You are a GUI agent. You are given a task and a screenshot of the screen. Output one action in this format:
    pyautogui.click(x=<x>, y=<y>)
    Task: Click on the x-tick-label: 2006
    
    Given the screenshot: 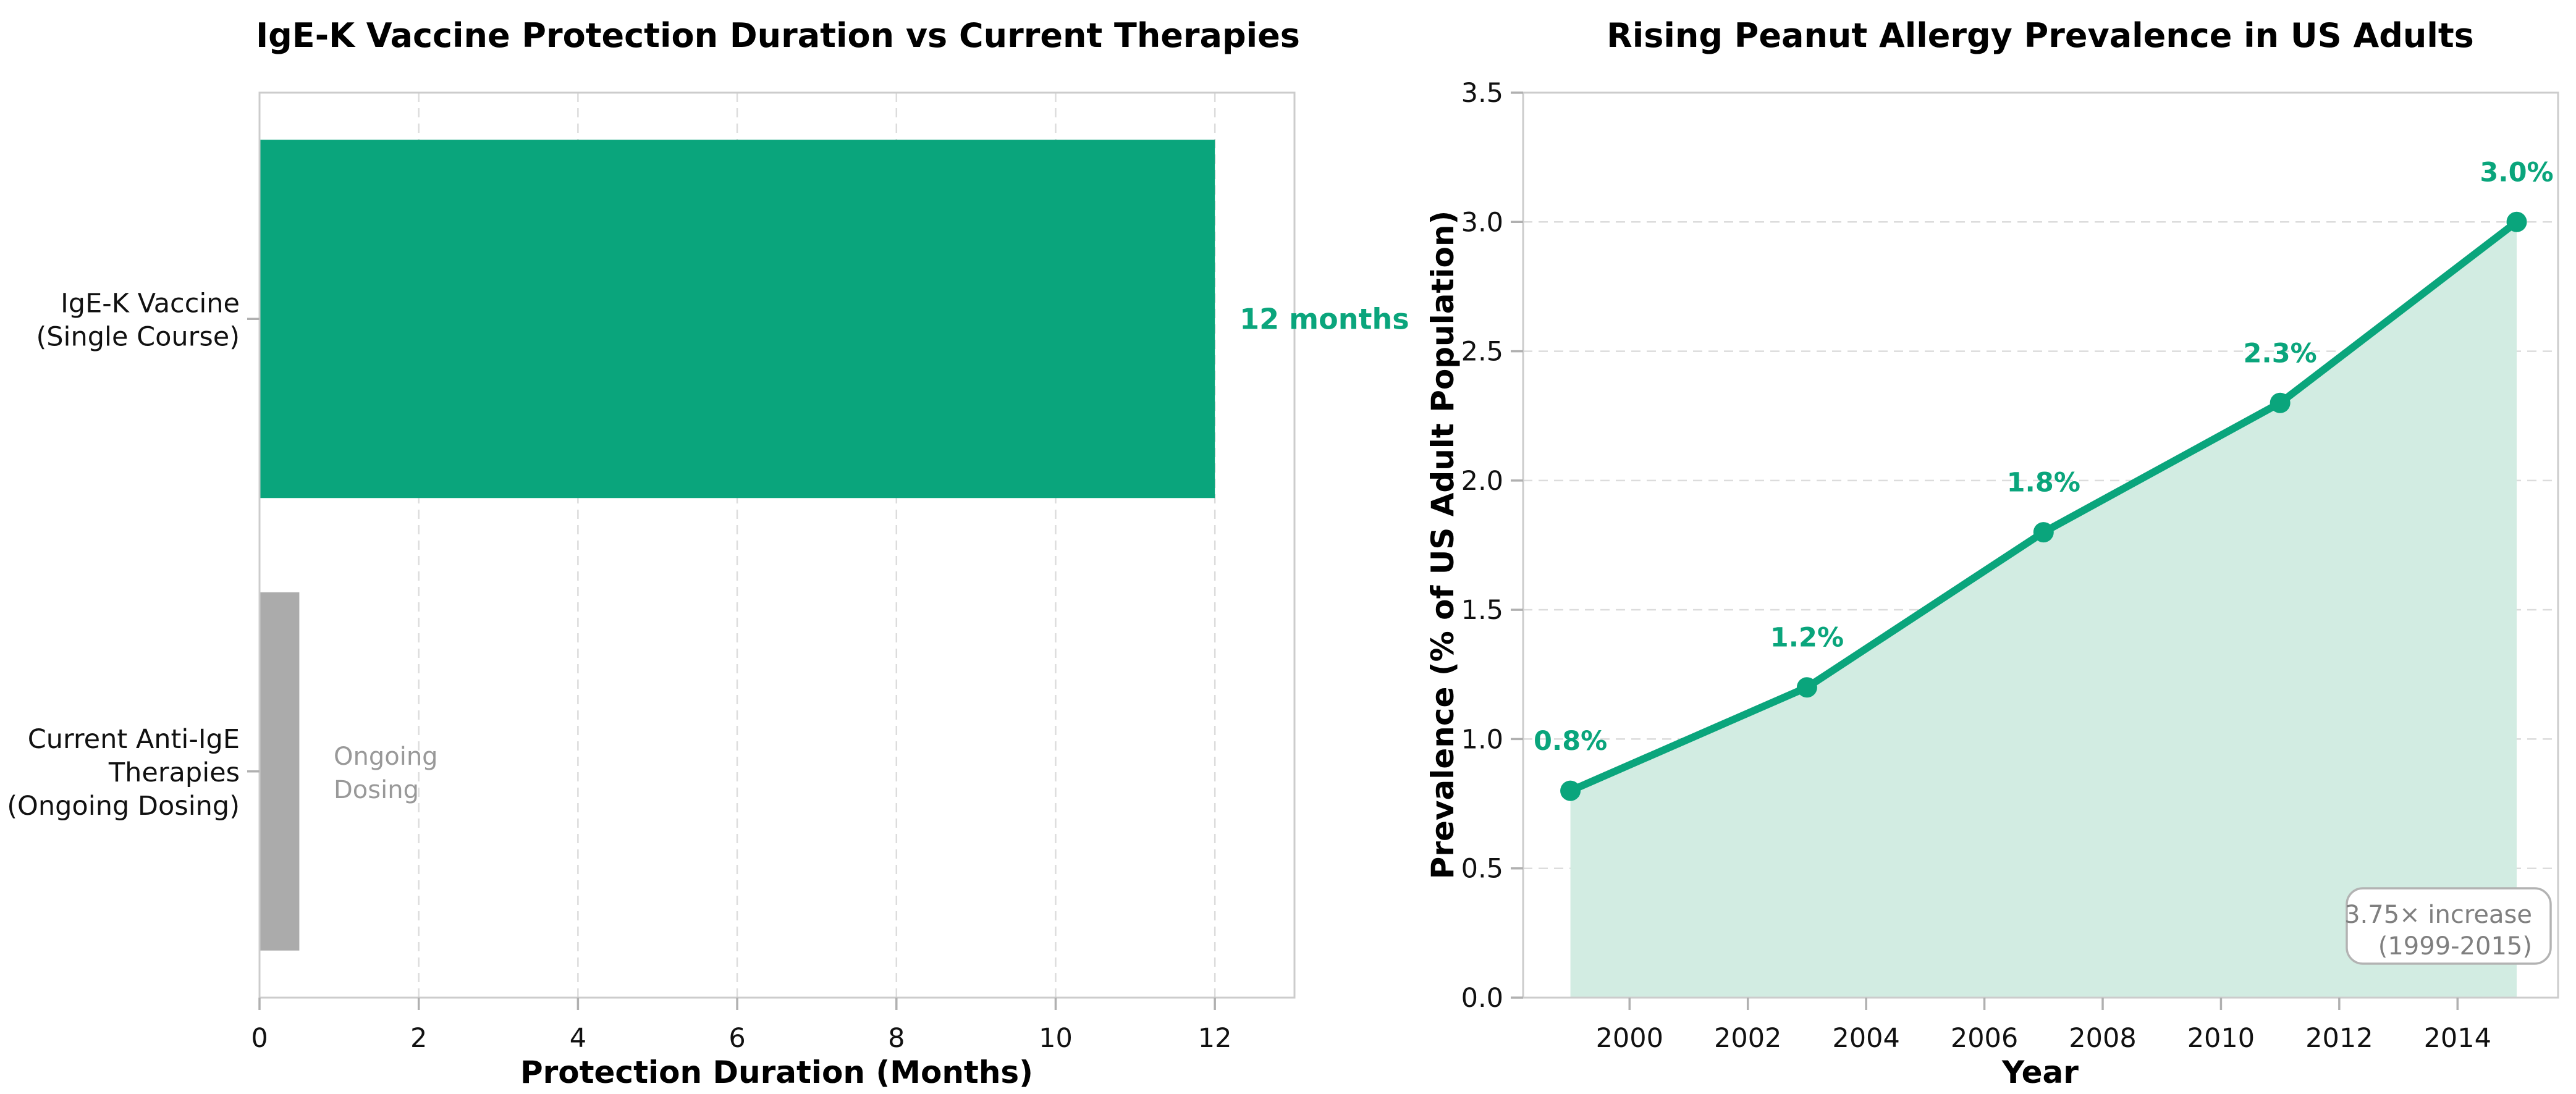 What is the action you would take?
    pyautogui.click(x=1984, y=1038)
    